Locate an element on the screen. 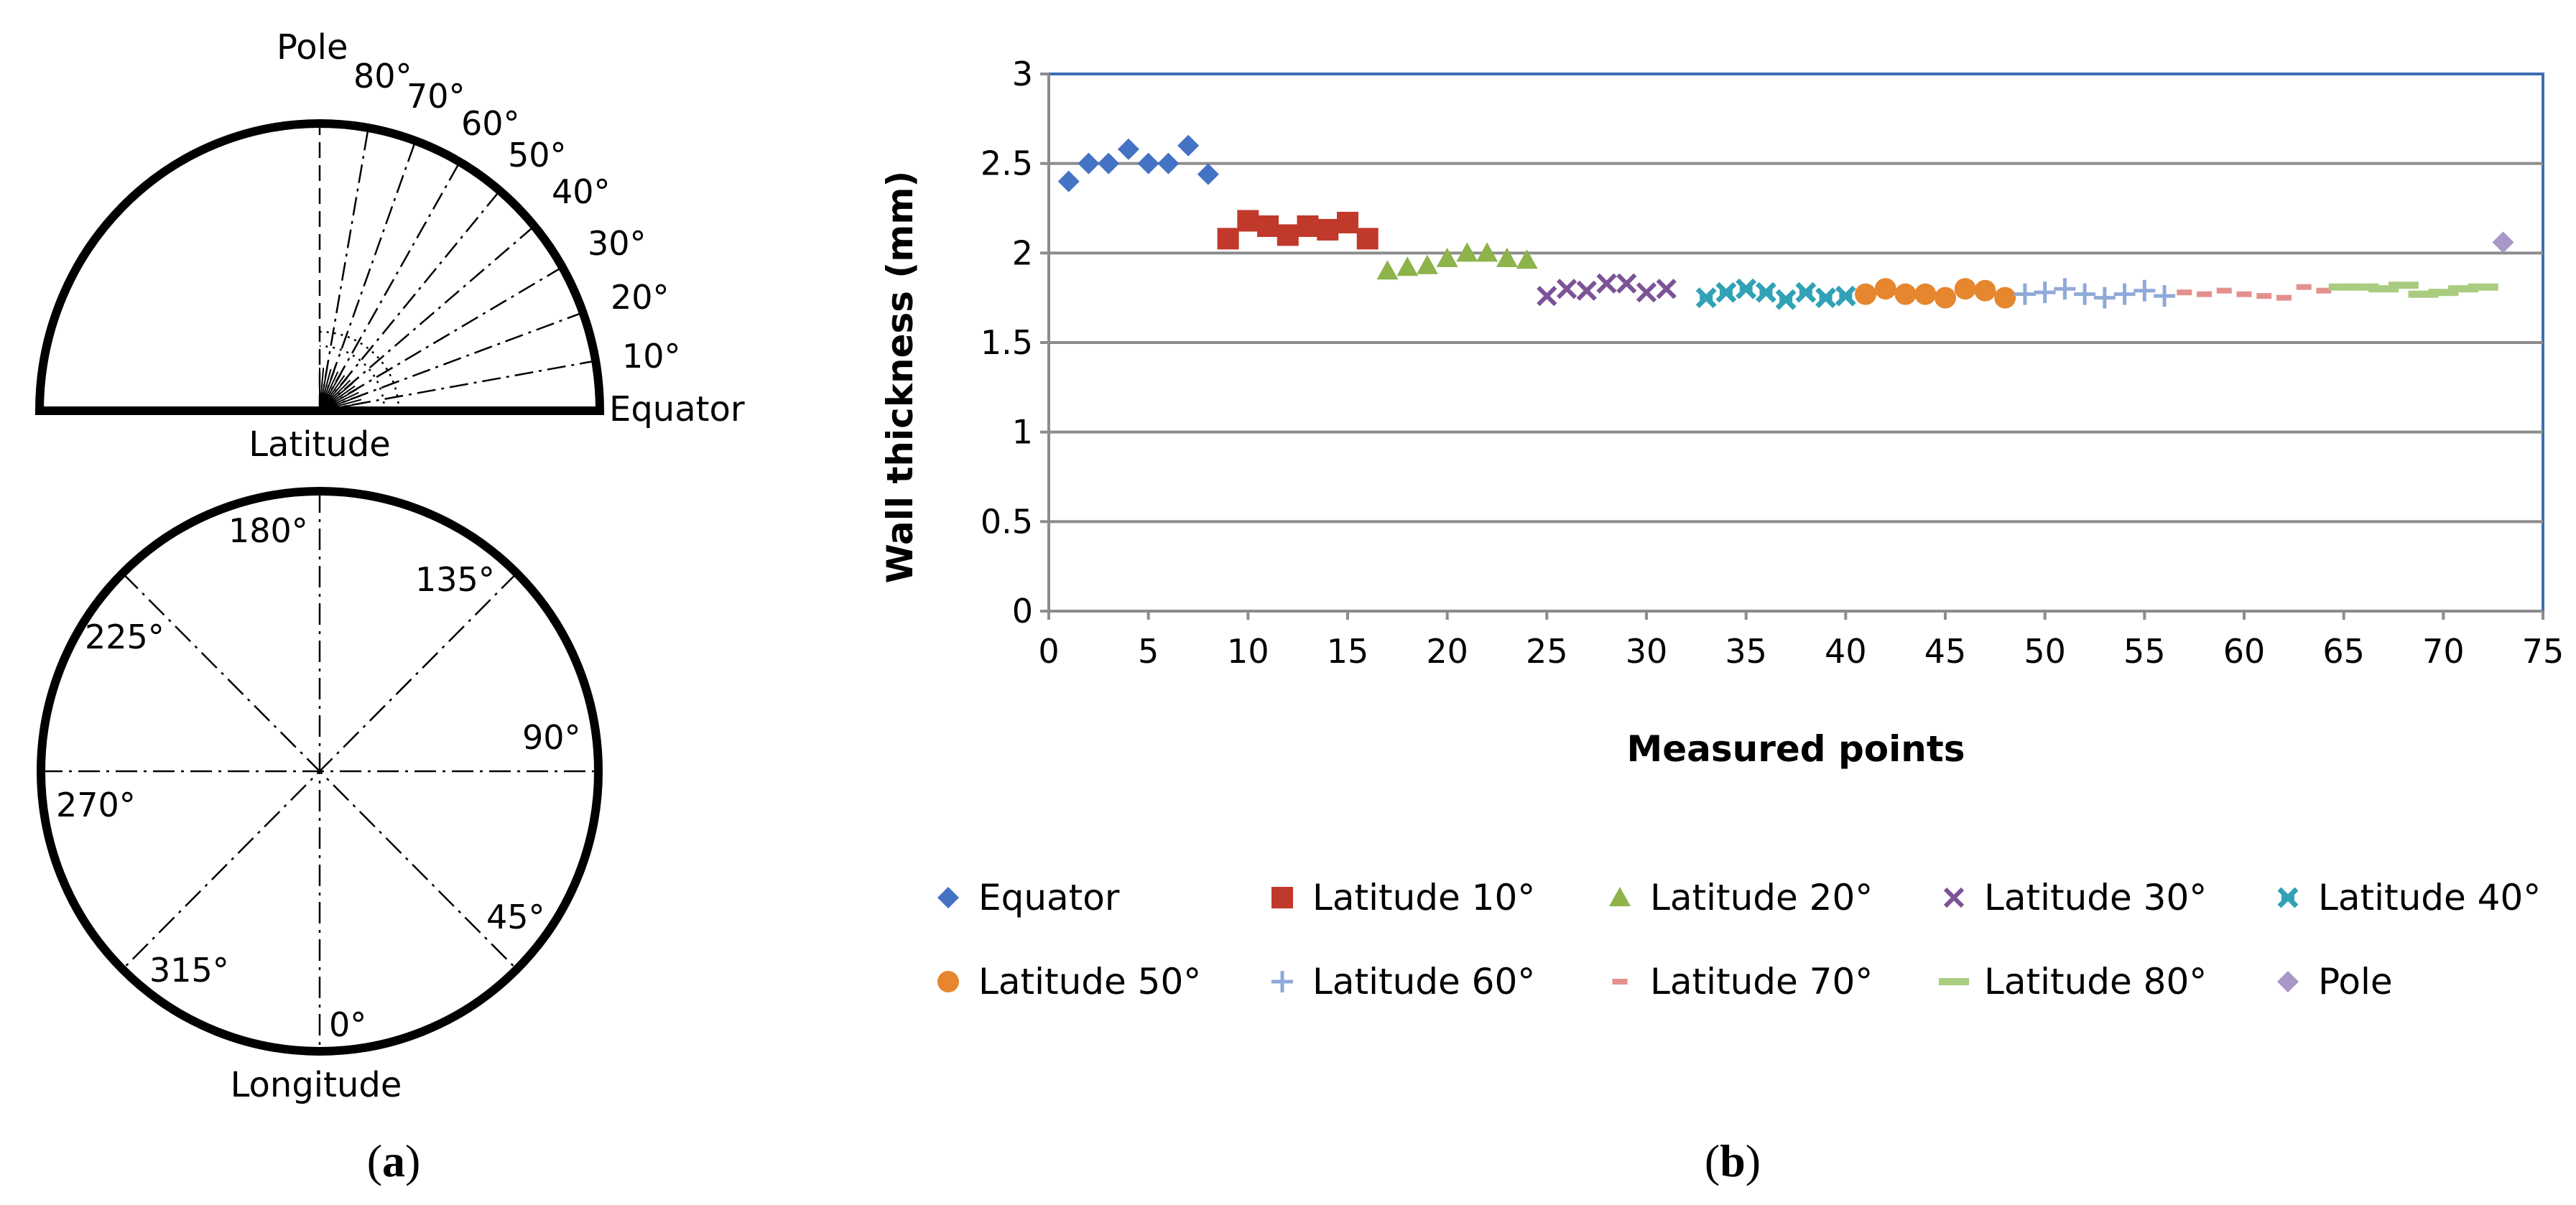 The image size is (2576, 1205). x-tick-label: 45 is located at coordinates (1945, 651).